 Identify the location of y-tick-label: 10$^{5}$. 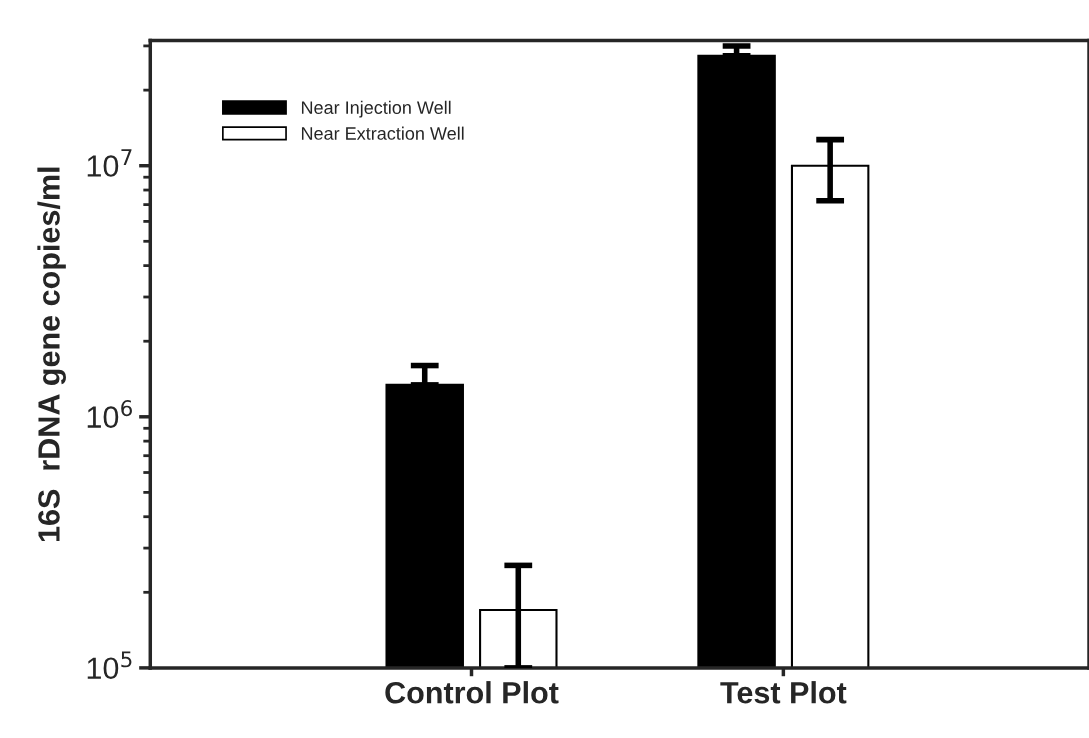
(109, 665).